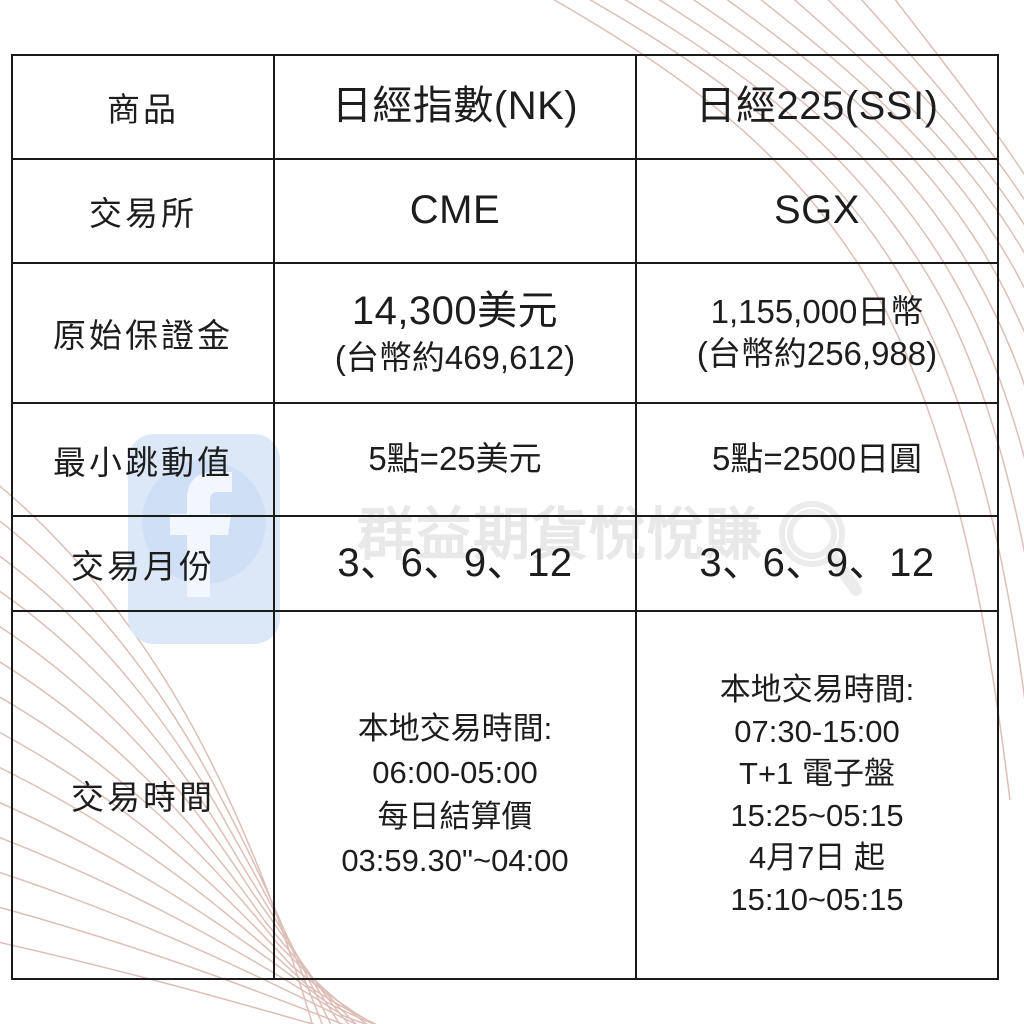 The width and height of the screenshot is (1024, 1024). I want to click on sgx-hours-line: 4月7日 起, so click(817, 858).